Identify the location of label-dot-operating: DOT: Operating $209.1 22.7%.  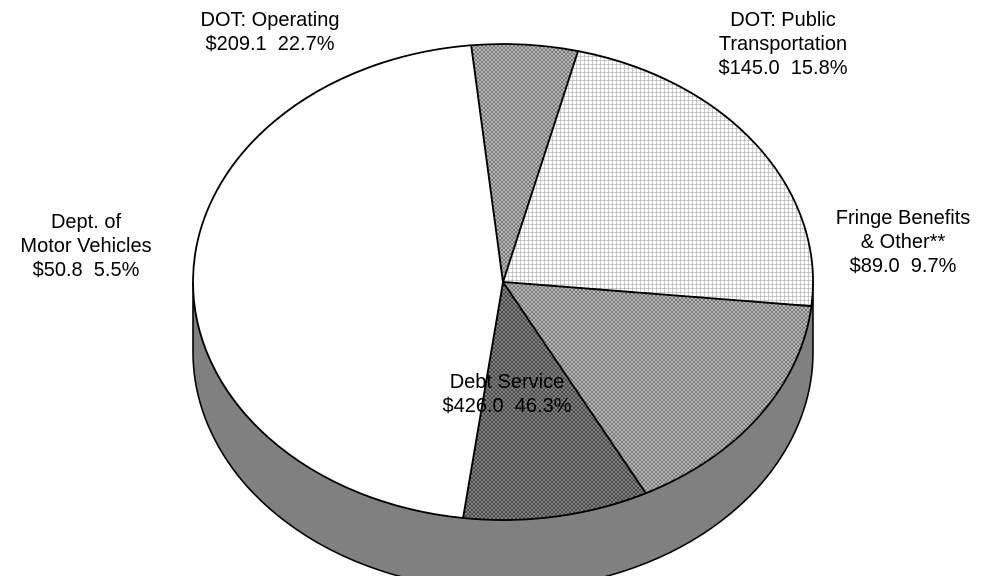
(270, 32).